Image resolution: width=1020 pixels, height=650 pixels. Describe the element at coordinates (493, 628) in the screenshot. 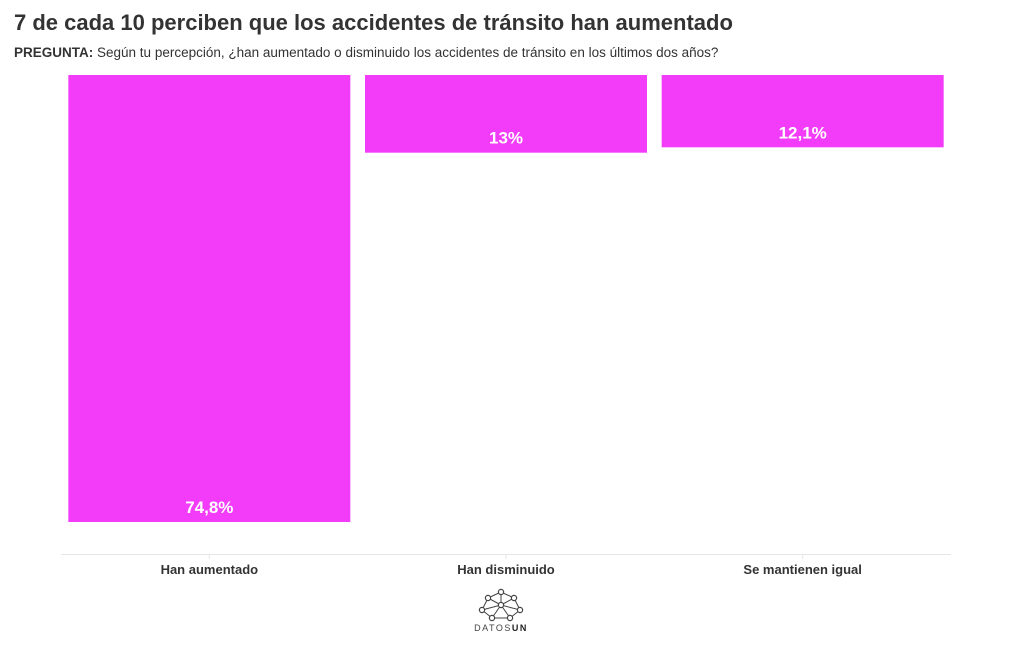

I see `logo-text-light: DATOS` at that location.